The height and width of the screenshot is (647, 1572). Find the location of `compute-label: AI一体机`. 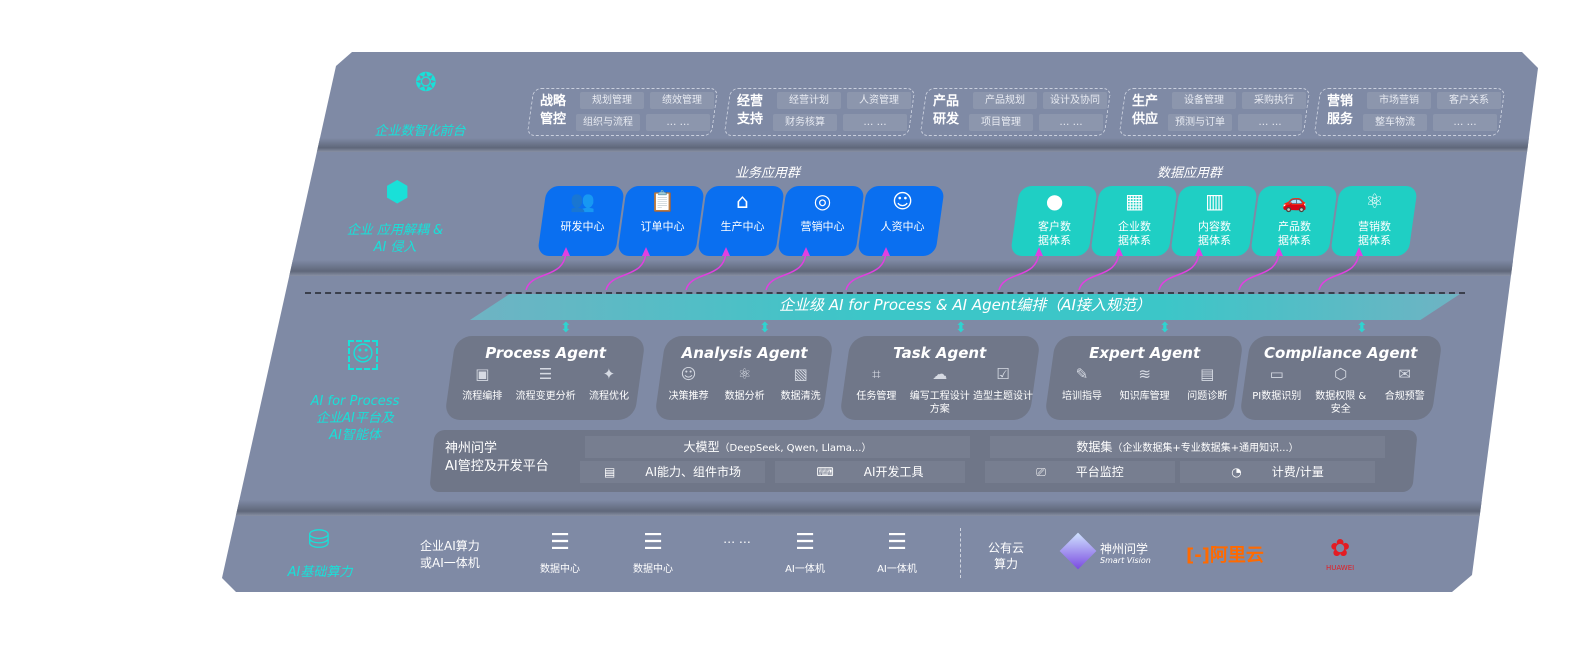

compute-label: AI一体机 is located at coordinates (897, 569).